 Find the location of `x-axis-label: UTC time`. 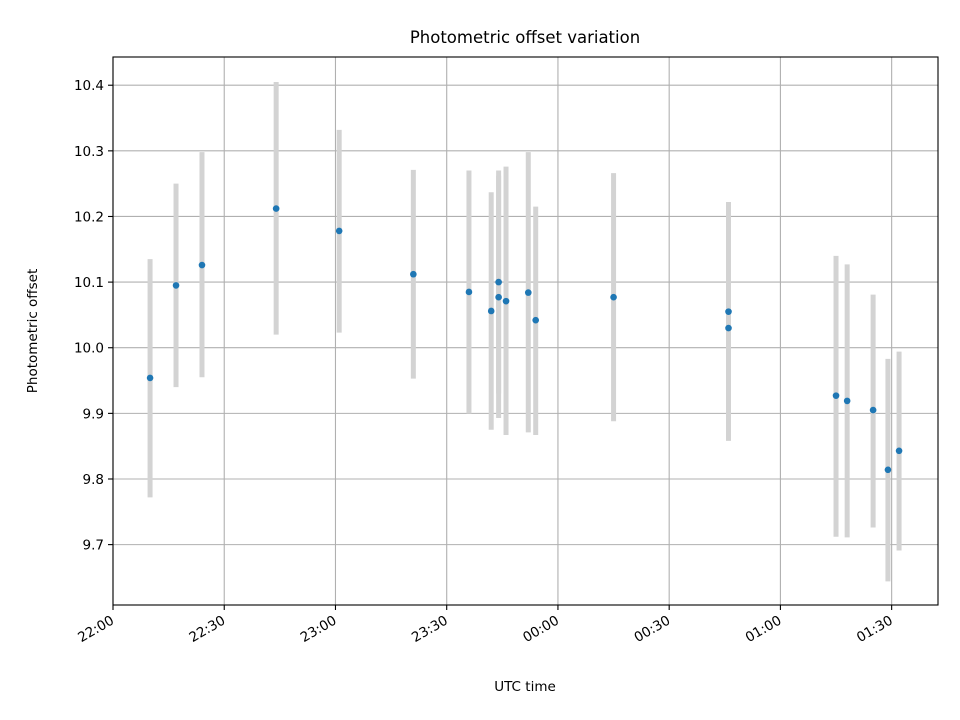

x-axis-label: UTC time is located at coordinates (525, 687).